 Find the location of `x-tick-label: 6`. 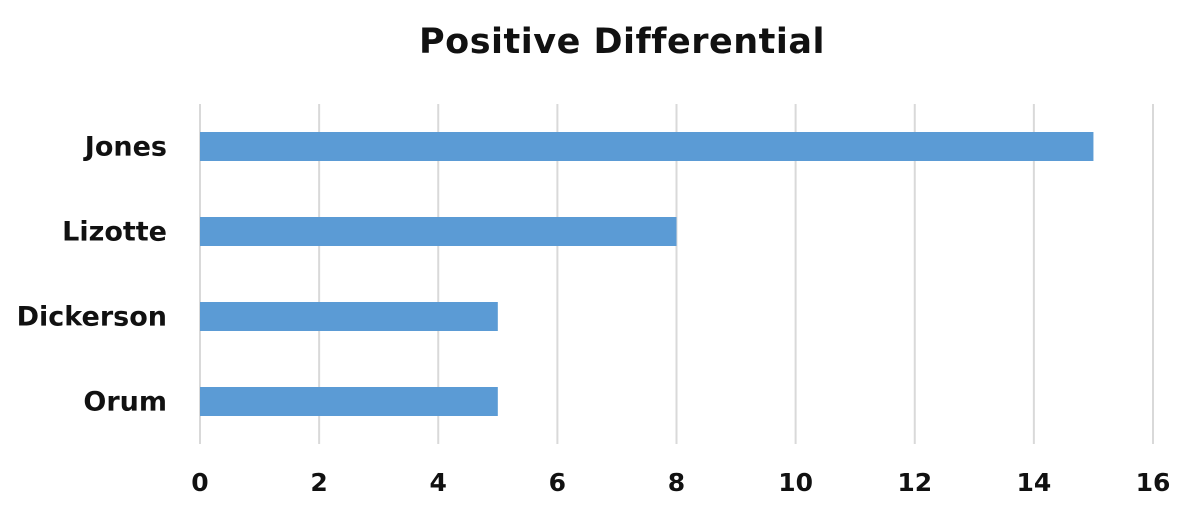

x-tick-label: 6 is located at coordinates (557, 482).